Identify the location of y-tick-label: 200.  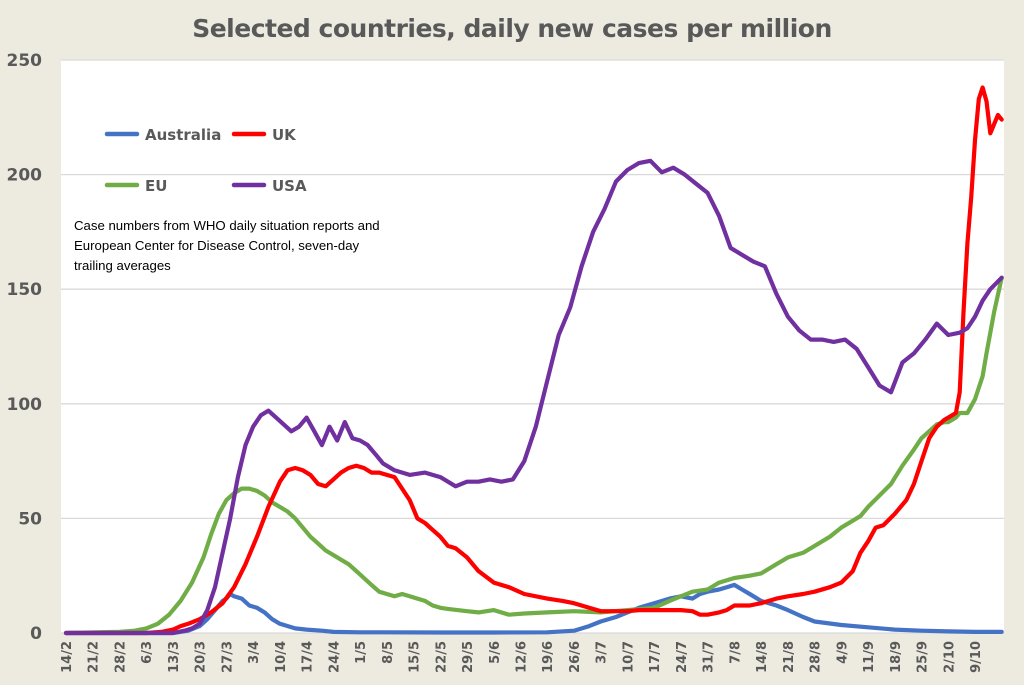
(25, 176).